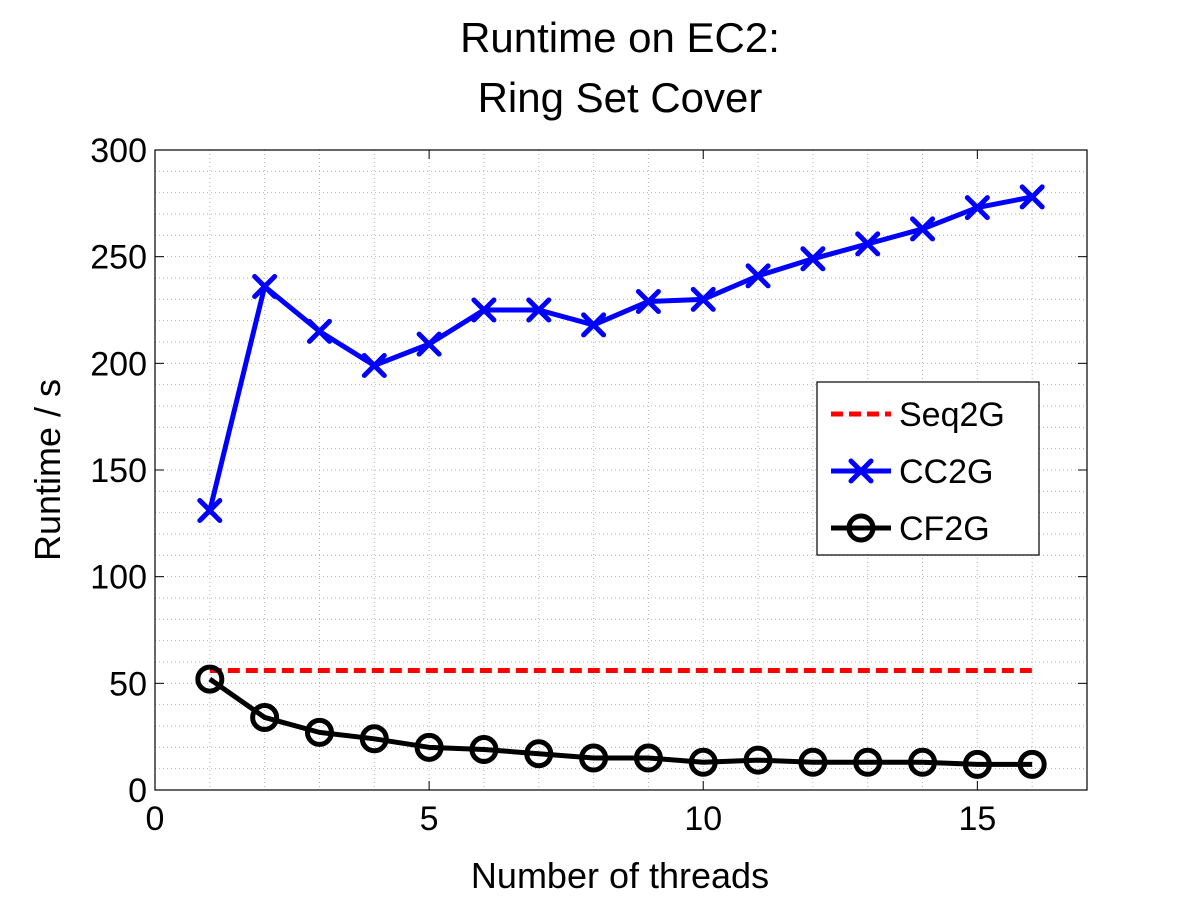 The width and height of the screenshot is (1200, 900). I want to click on x-tick-label: 10, so click(703, 819).